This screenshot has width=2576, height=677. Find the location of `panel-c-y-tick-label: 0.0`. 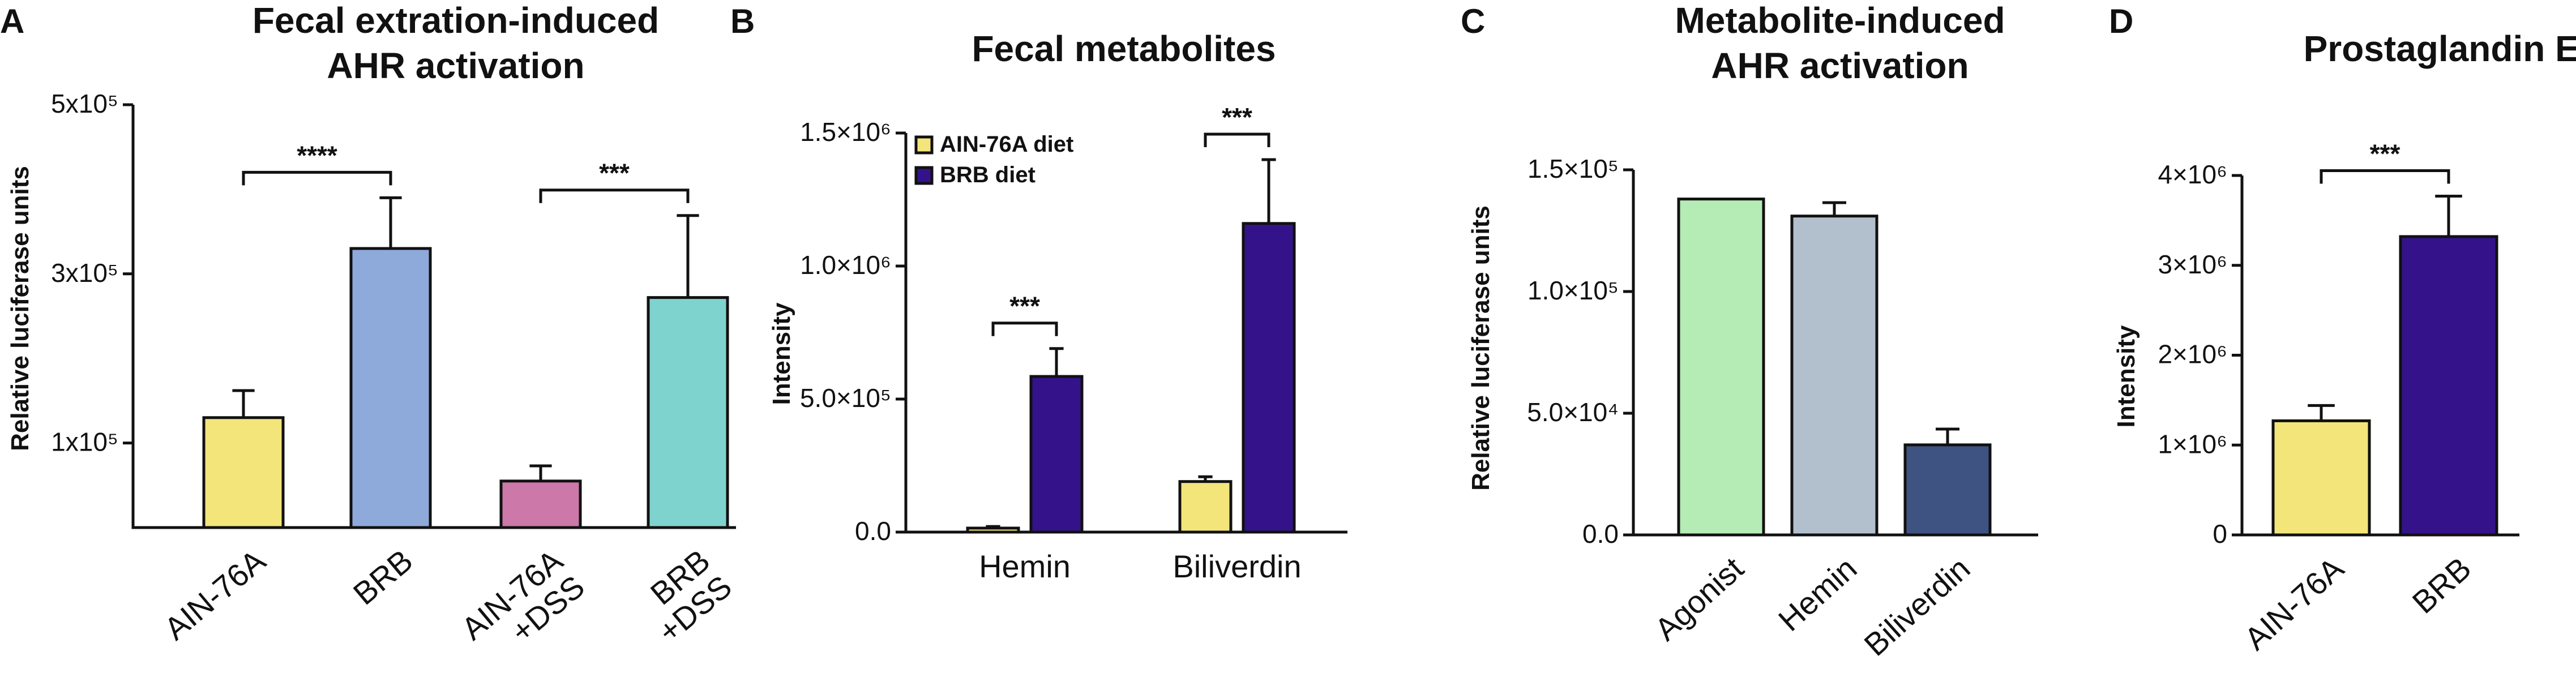

panel-c-y-tick-label: 0.0 is located at coordinates (1600, 534).